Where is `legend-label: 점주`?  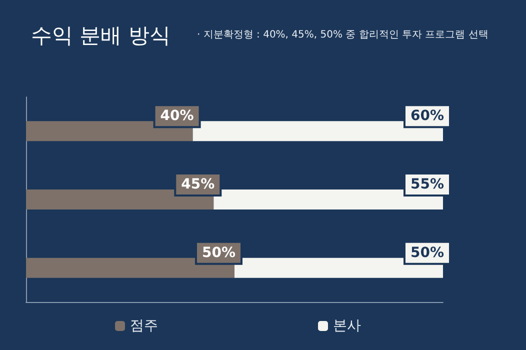 legend-label: 점주 is located at coordinates (144, 326).